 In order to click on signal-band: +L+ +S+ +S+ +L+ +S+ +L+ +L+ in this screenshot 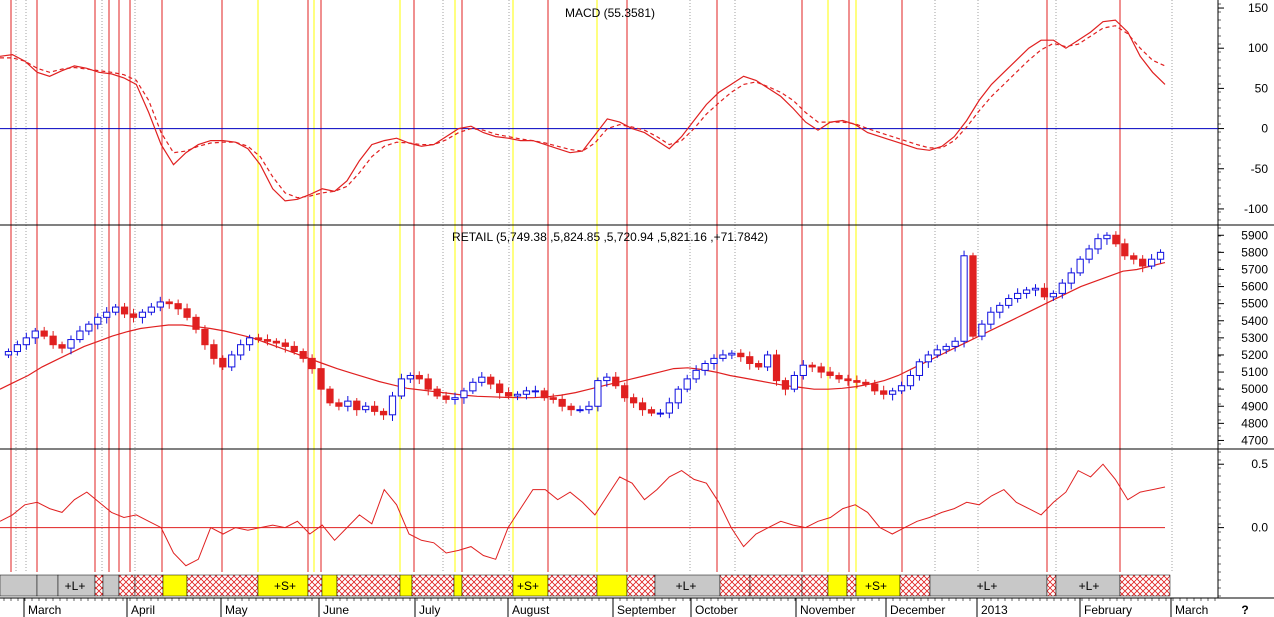, I will do `click(585, 585)`.